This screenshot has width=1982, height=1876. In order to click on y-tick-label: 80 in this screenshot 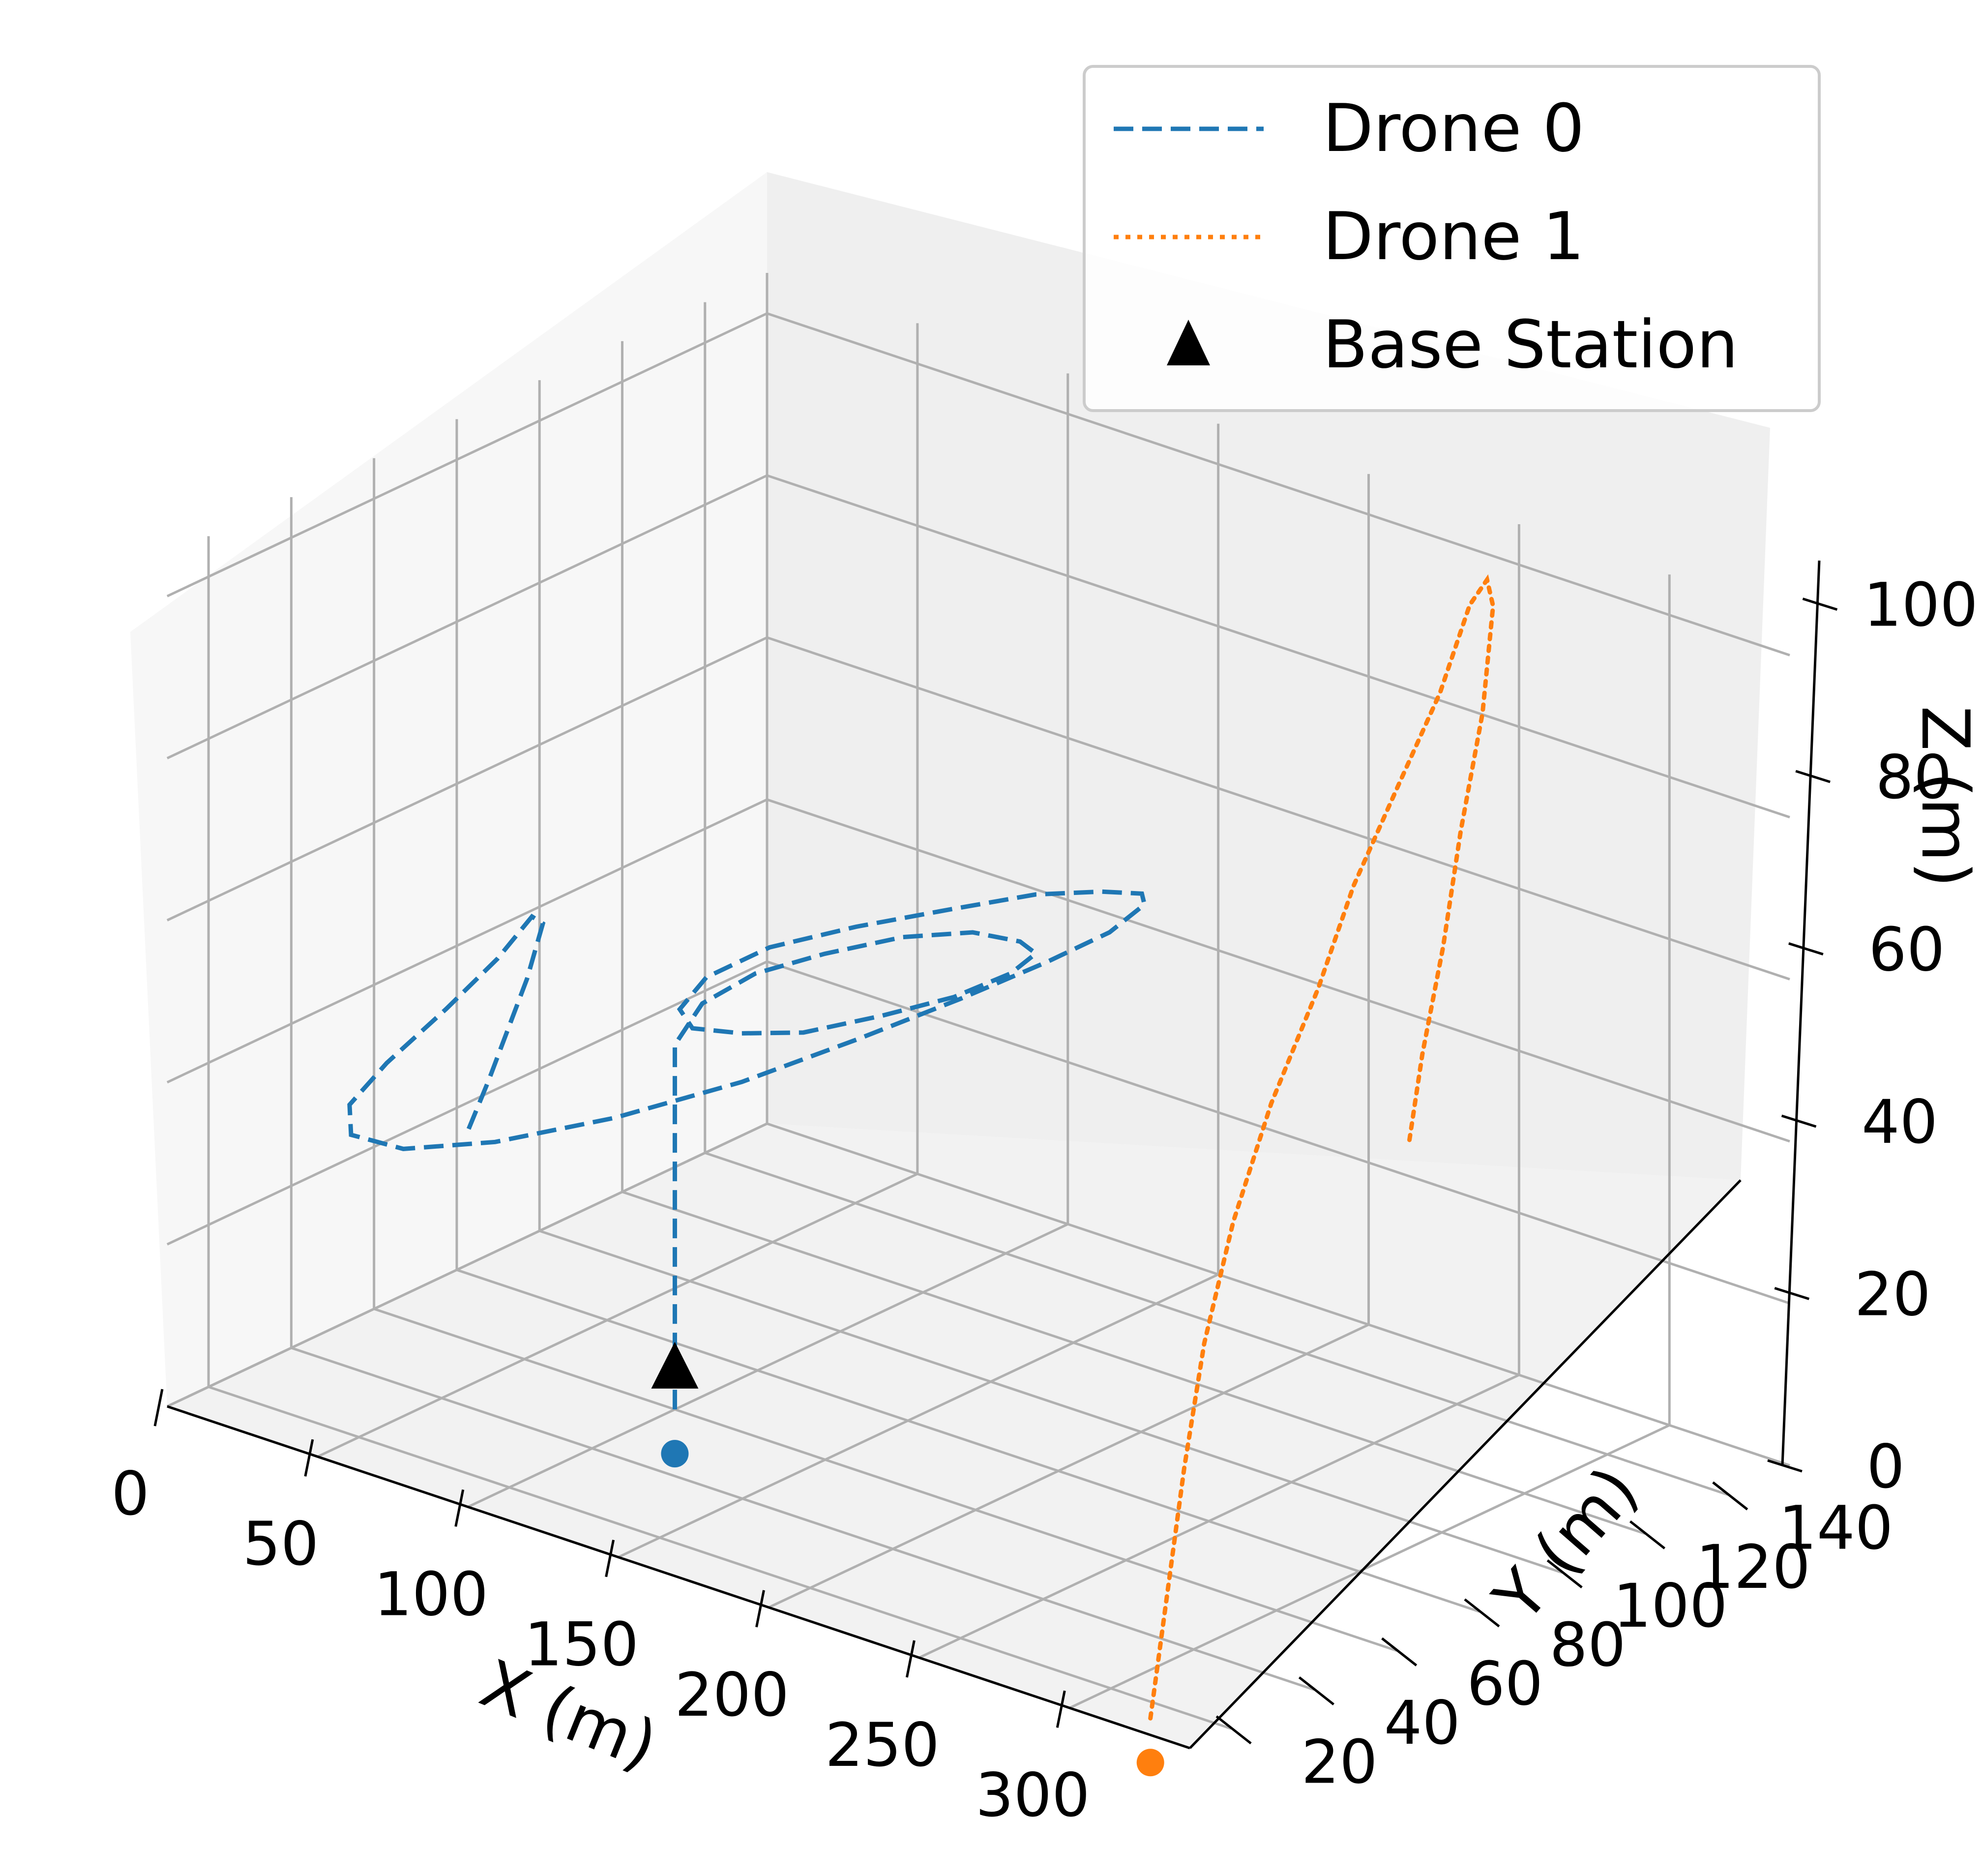, I will do `click(1587, 1645)`.